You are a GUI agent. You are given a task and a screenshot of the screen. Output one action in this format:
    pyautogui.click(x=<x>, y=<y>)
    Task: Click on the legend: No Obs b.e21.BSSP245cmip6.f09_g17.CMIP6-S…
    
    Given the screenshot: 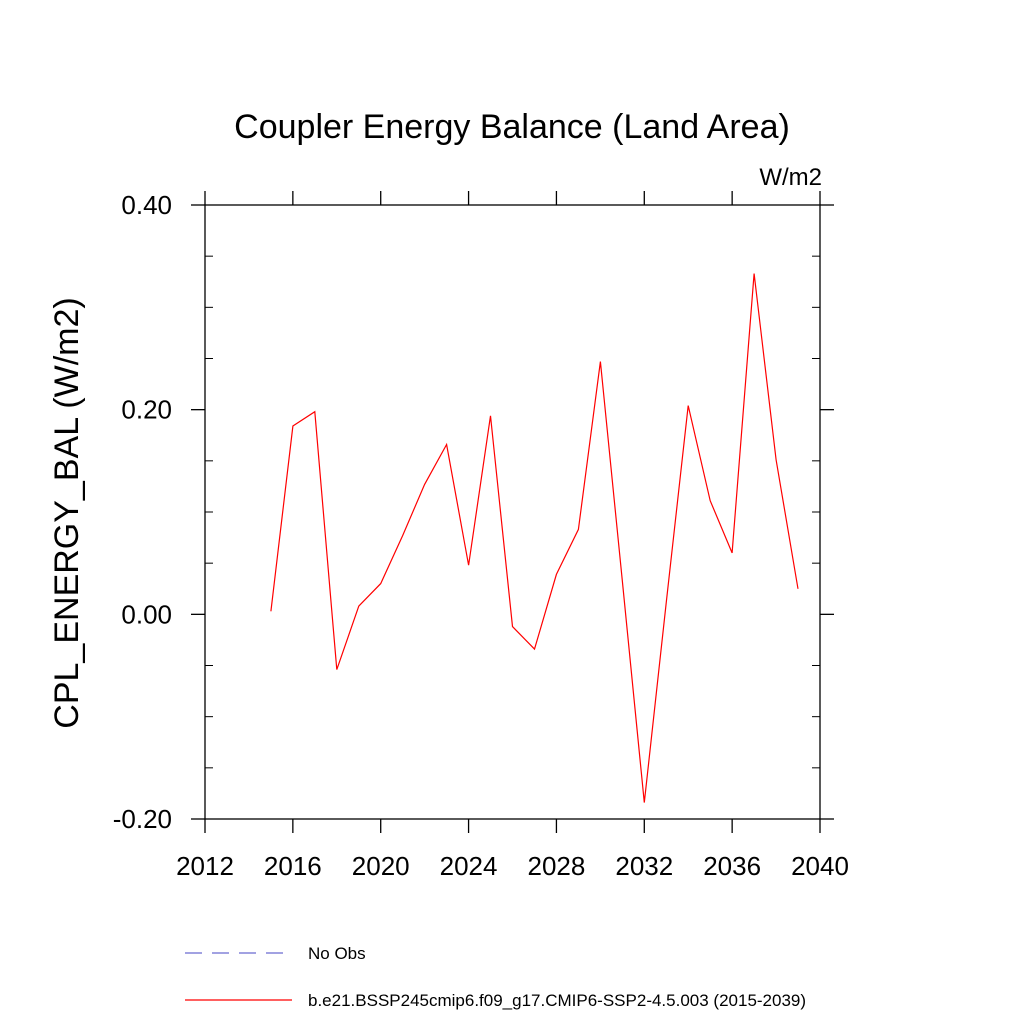 What is the action you would take?
    pyautogui.click(x=495, y=977)
    